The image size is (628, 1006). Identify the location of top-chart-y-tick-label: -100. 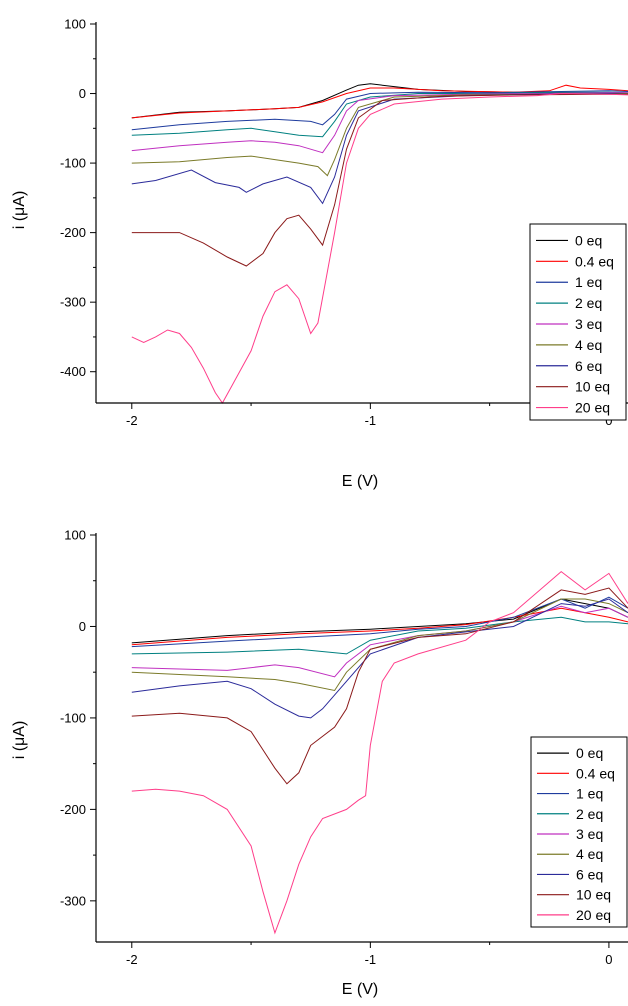
(73, 163).